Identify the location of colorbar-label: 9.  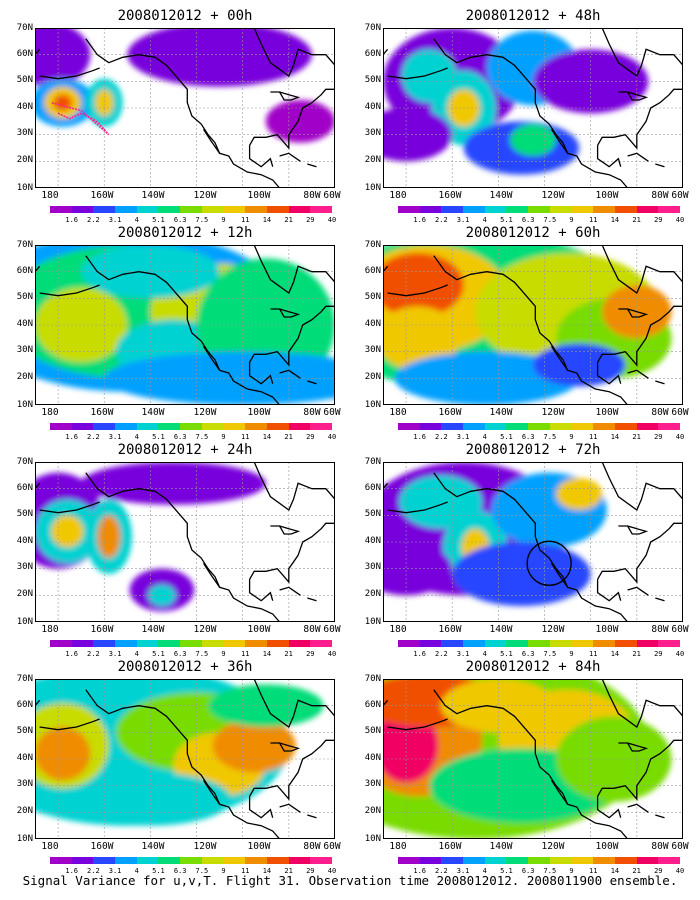
(223, 220).